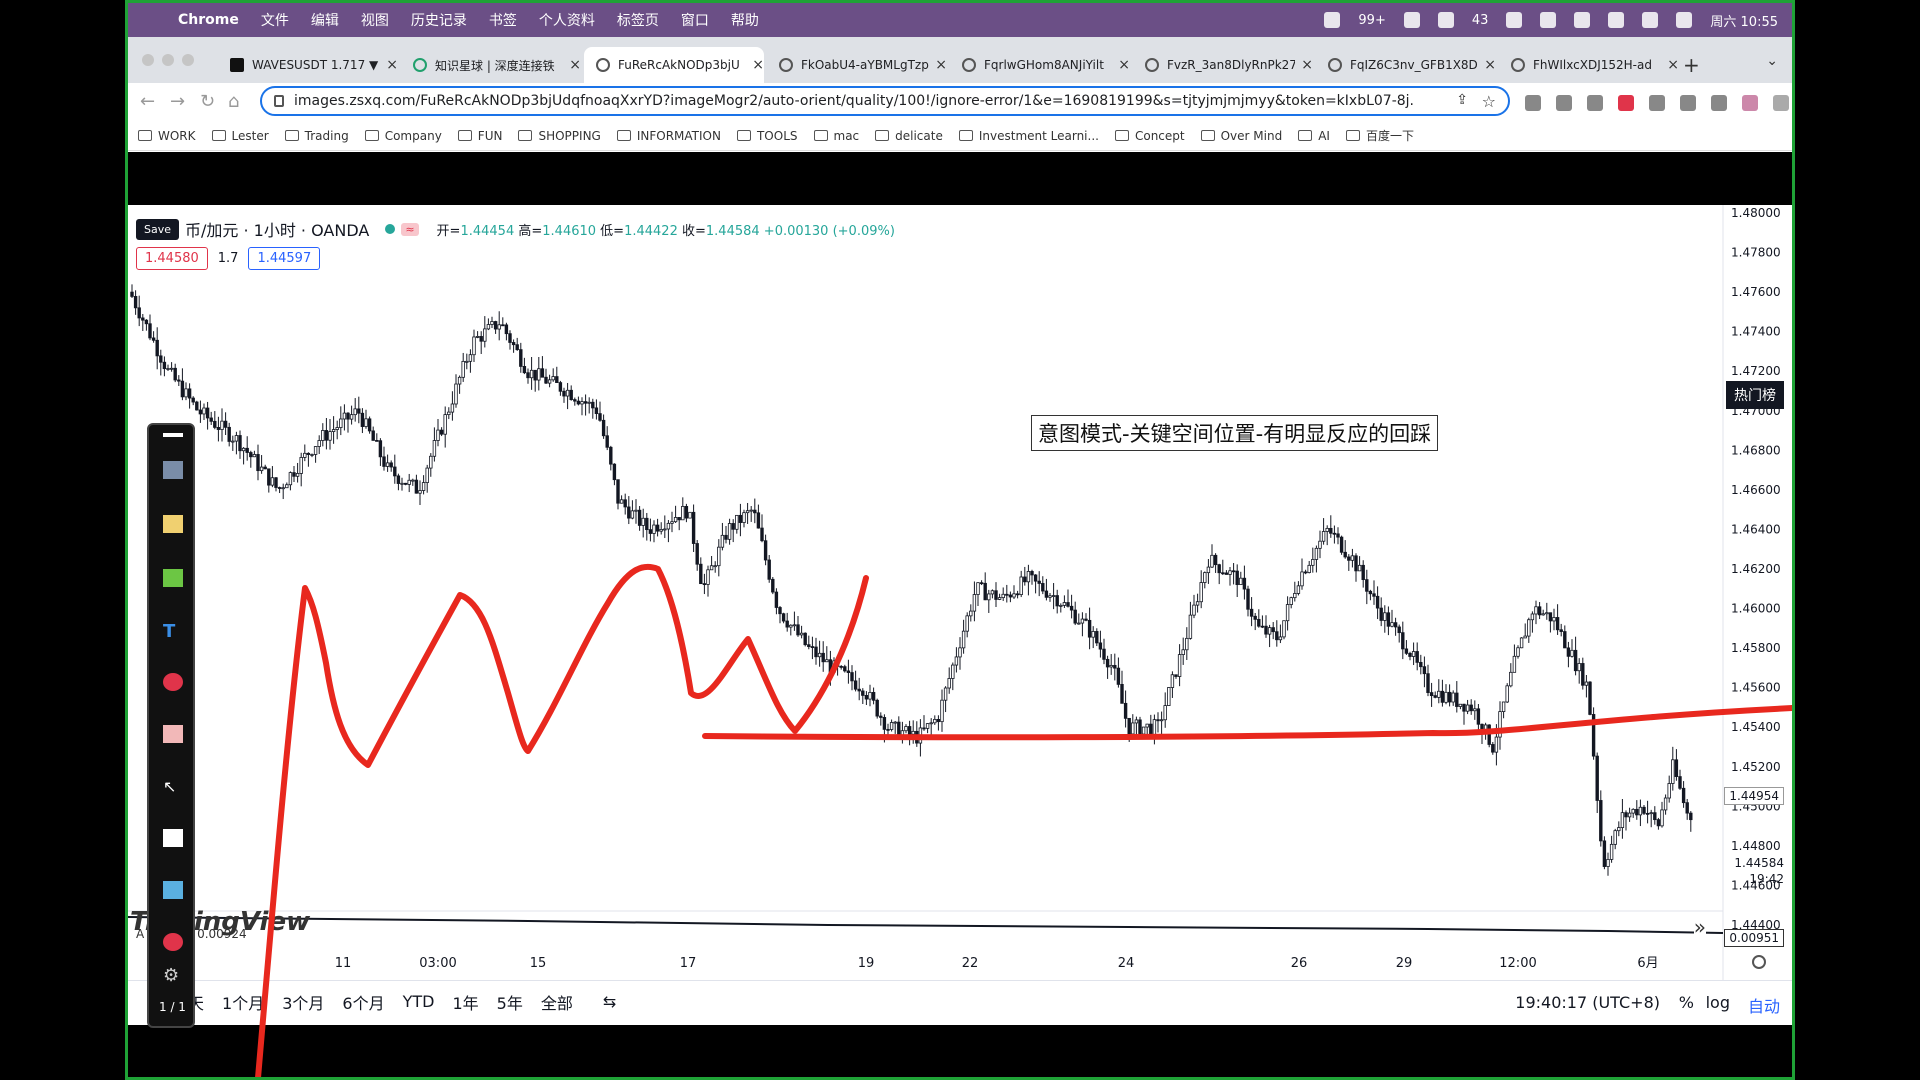 This screenshot has width=1920, height=1080. What do you see at coordinates (274, 21) in the screenshot?
I see `menu-file: 文件` at bounding box center [274, 21].